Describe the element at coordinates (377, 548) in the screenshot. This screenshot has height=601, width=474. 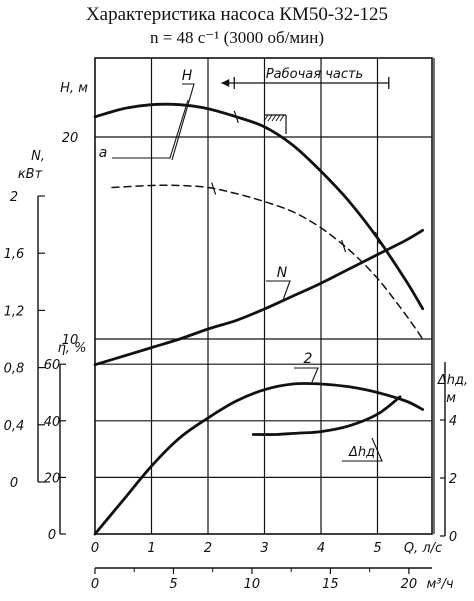
I see `q-ls-tick-label: 5` at that location.